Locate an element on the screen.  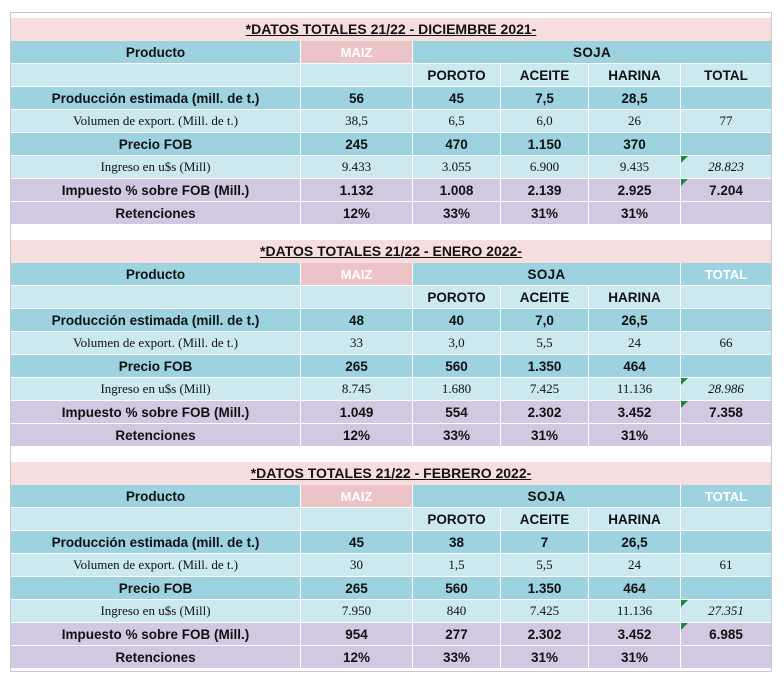
cell-poroto: 6,5 is located at coordinates (457, 121).